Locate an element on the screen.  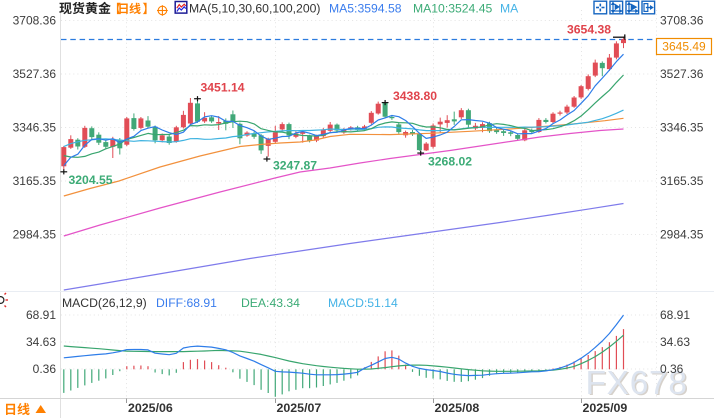
svg-text: MA10:3524.45 is located at coordinates (453, 9).